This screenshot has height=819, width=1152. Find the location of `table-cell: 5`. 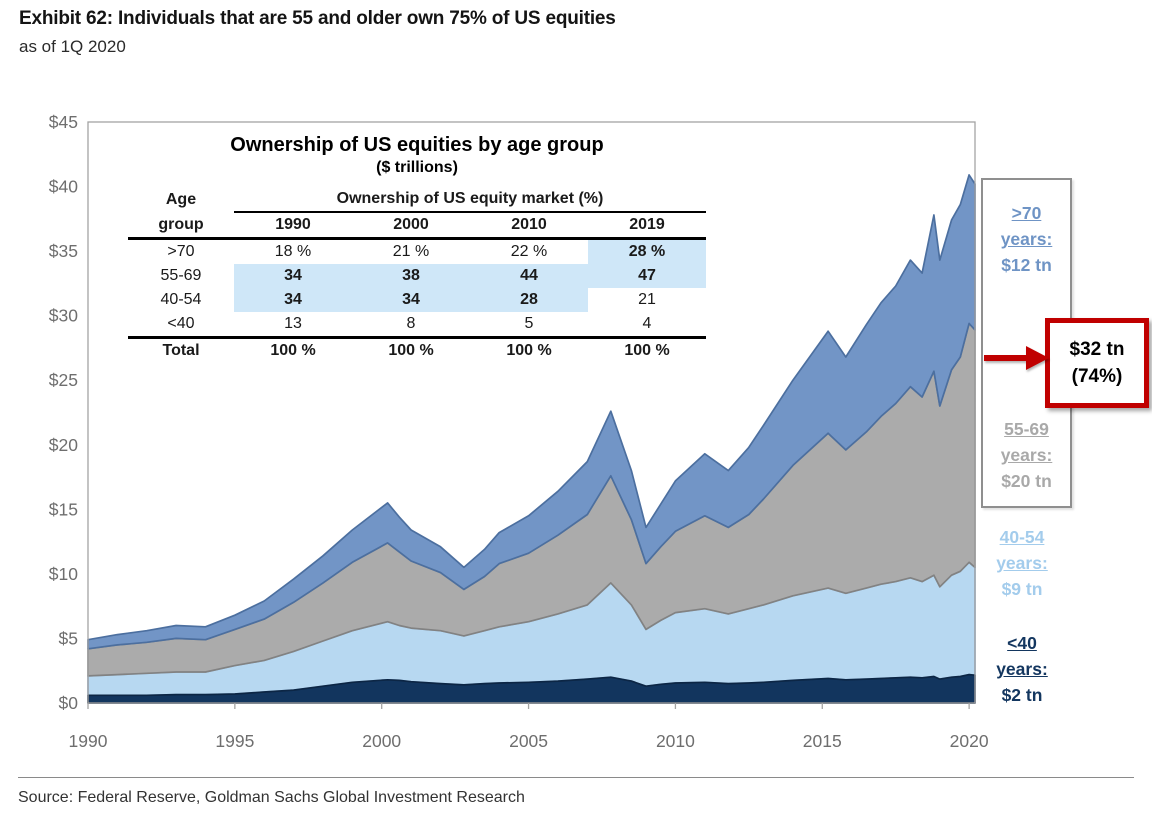

table-cell: 5 is located at coordinates (529, 323).